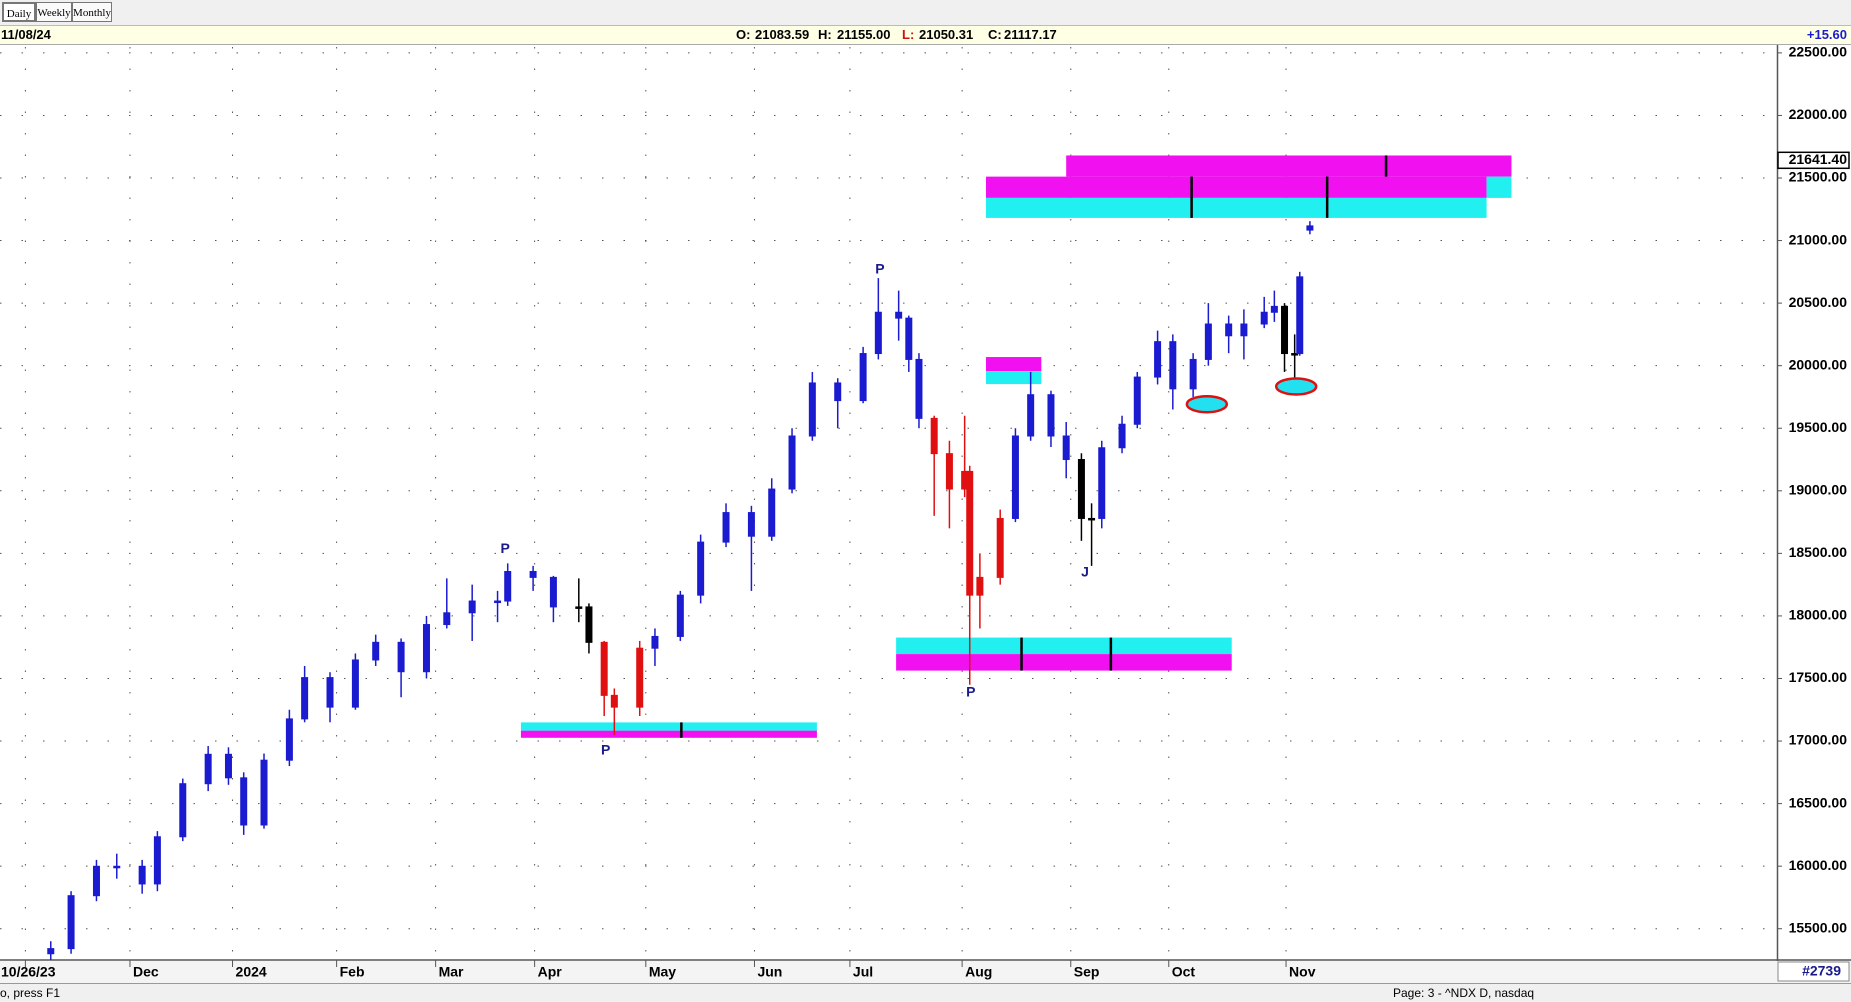 Image resolution: width=1851 pixels, height=1002 pixels. What do you see at coordinates (146, 972) in the screenshot?
I see `x-tick-label: Dec` at bounding box center [146, 972].